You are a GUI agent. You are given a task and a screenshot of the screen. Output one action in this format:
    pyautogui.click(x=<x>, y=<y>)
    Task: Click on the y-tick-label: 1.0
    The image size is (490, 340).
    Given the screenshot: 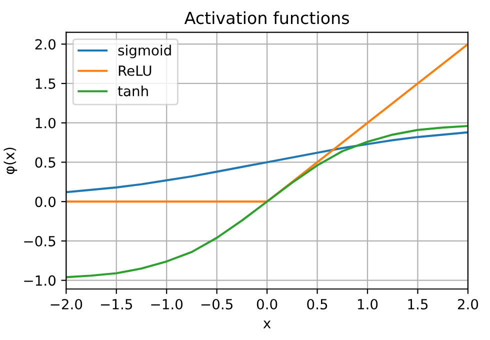 What is the action you would take?
    pyautogui.click(x=46, y=123)
    